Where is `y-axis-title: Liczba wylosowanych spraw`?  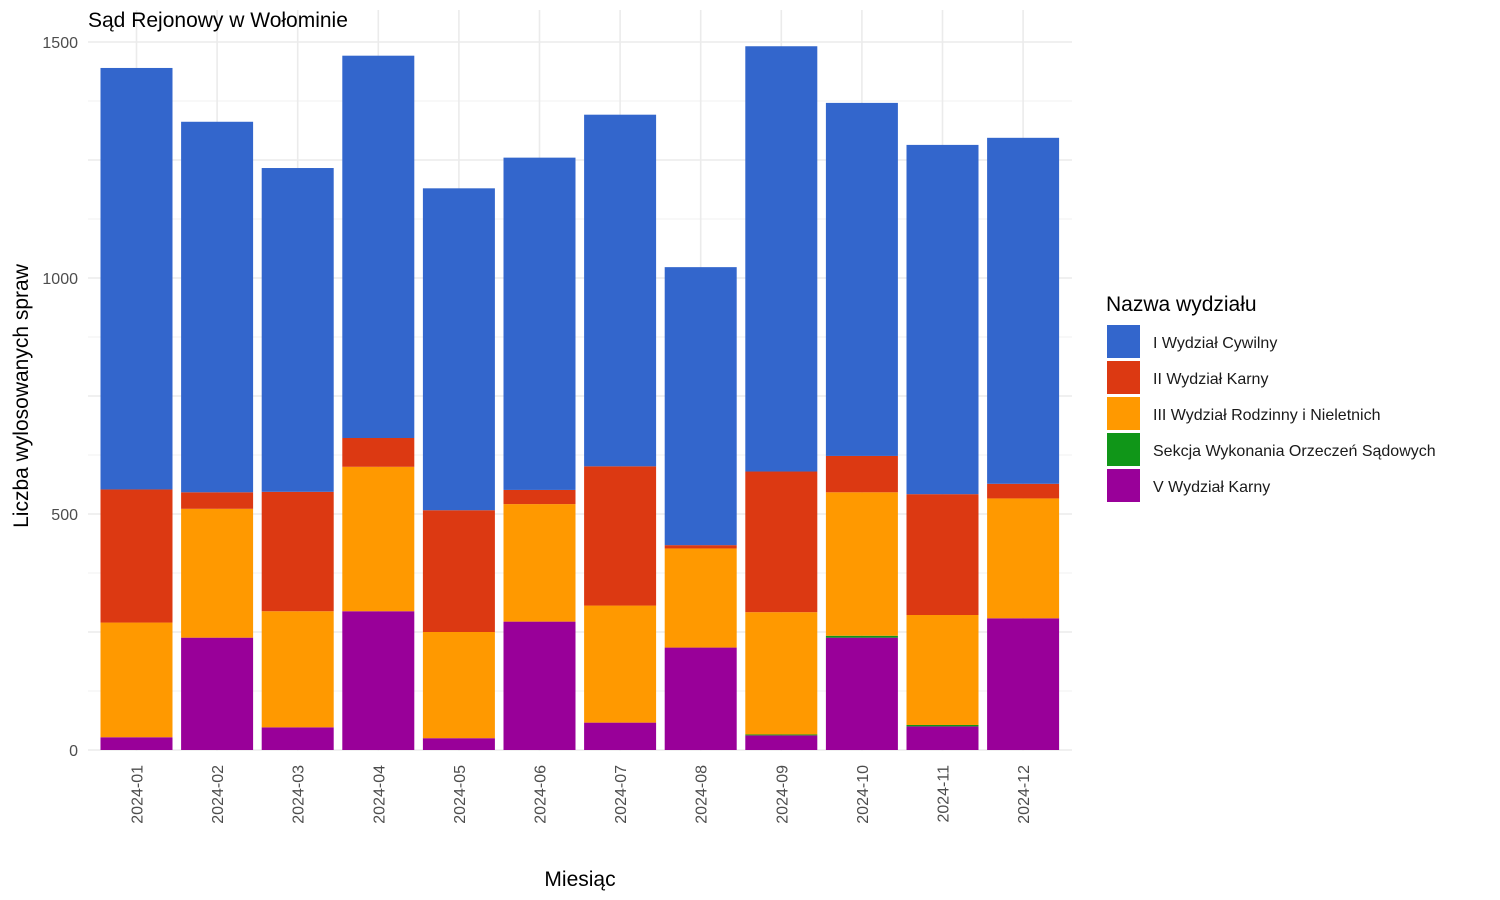 y-axis-title: Liczba wylosowanych spraw is located at coordinates (21, 395).